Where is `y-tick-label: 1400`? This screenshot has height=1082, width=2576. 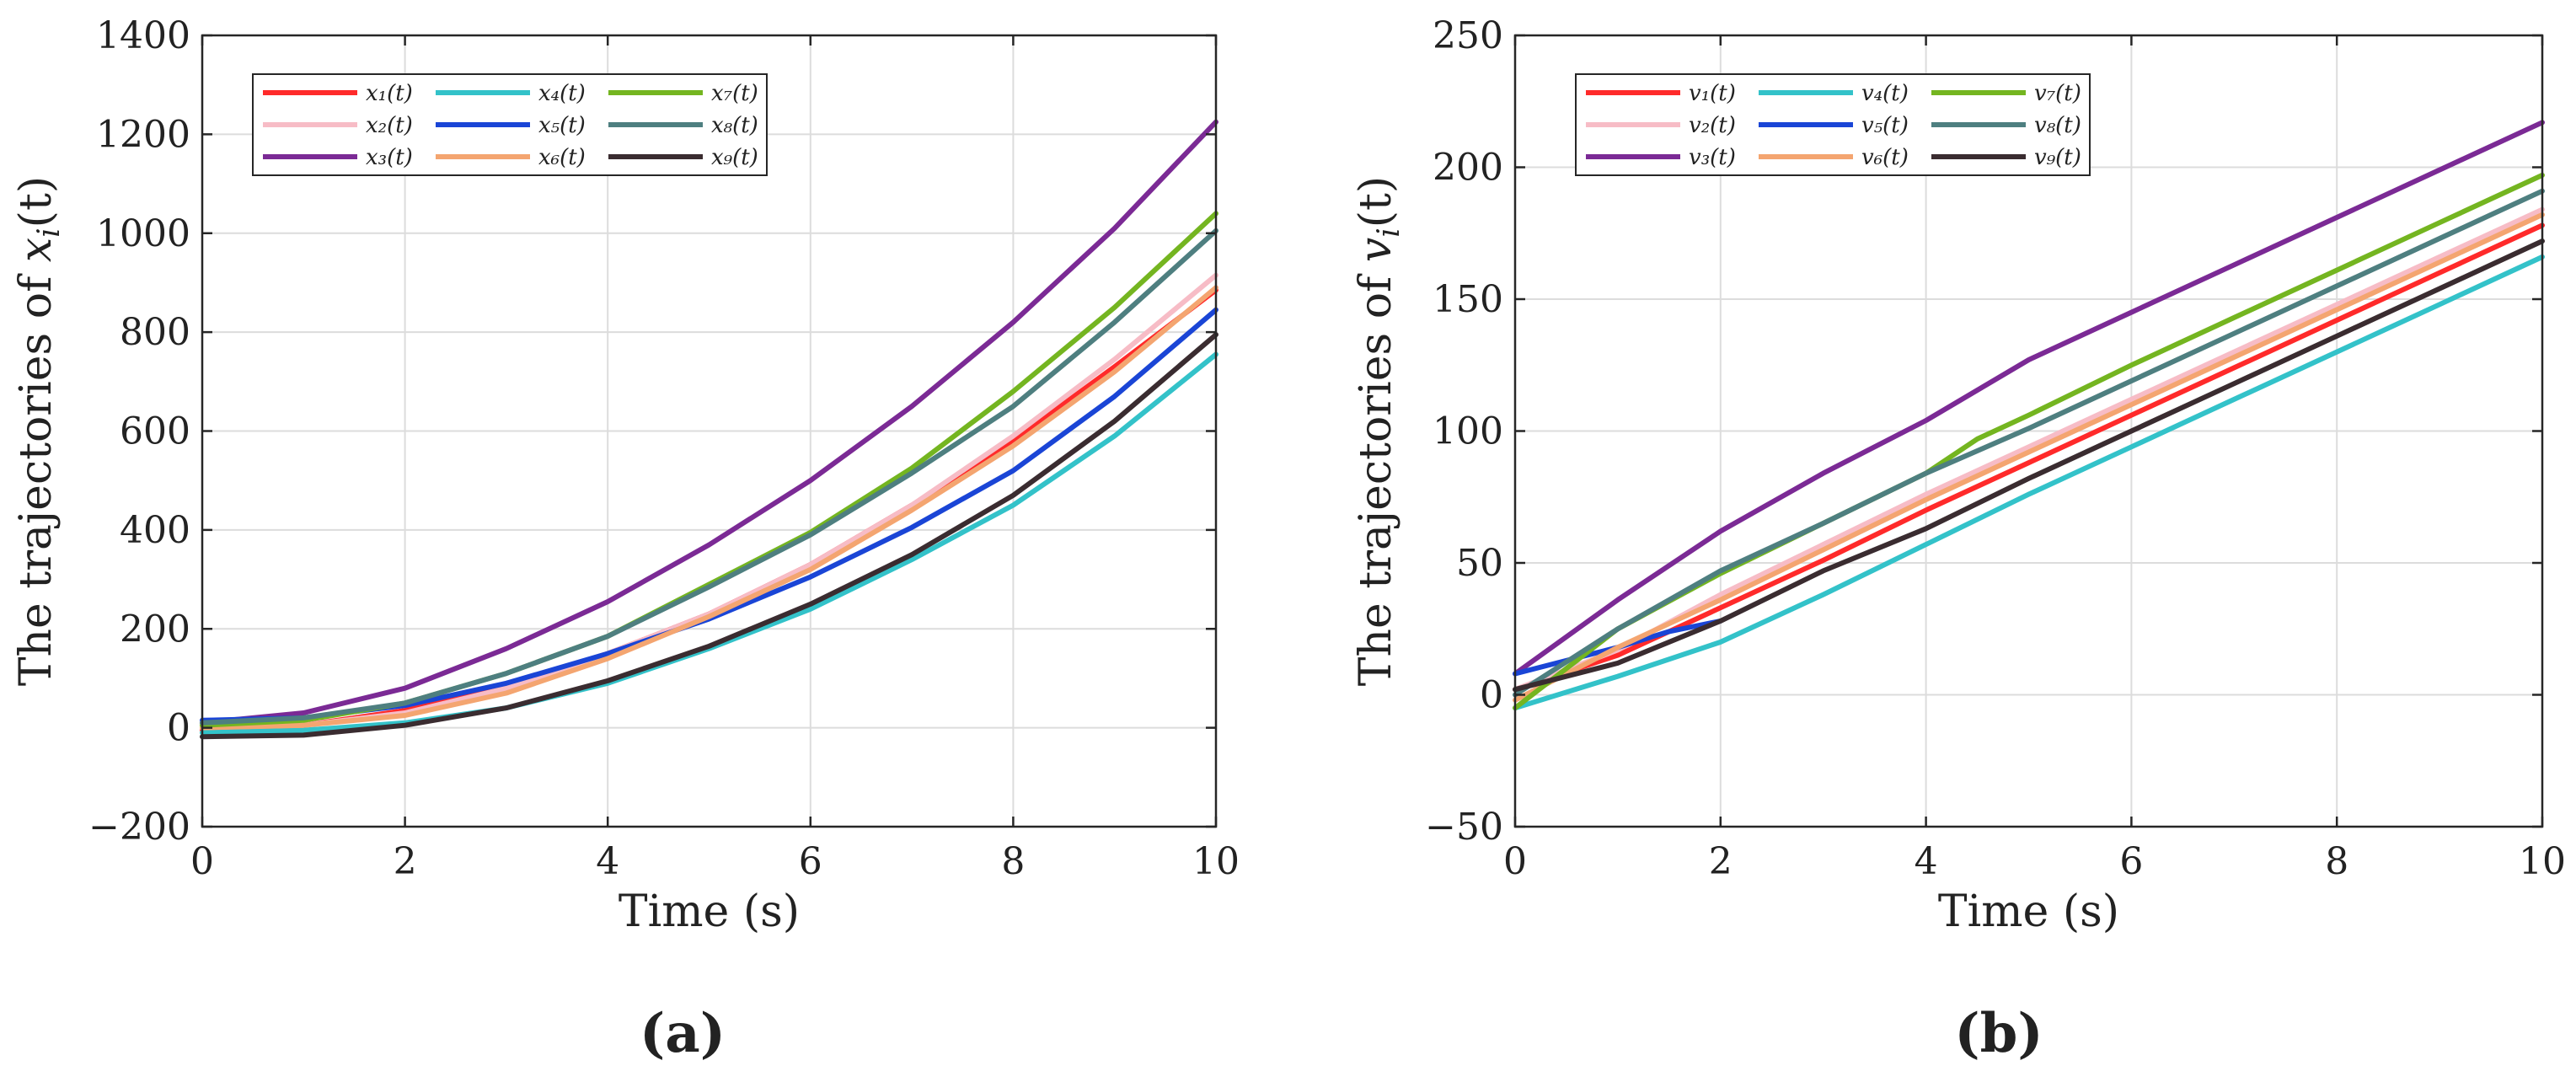 y-tick-label: 1400 is located at coordinates (143, 35).